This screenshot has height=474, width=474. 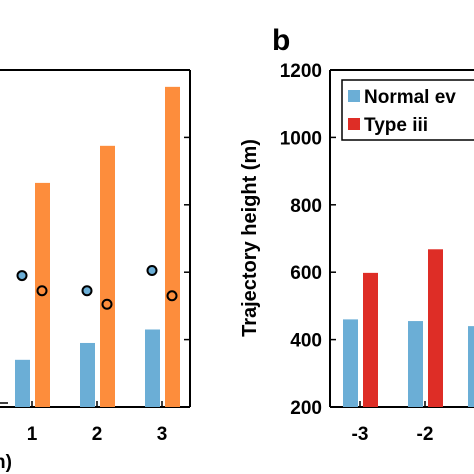 What do you see at coordinates (301, 71) in the screenshot?
I see `right-ytick-label-5: 1200` at bounding box center [301, 71].